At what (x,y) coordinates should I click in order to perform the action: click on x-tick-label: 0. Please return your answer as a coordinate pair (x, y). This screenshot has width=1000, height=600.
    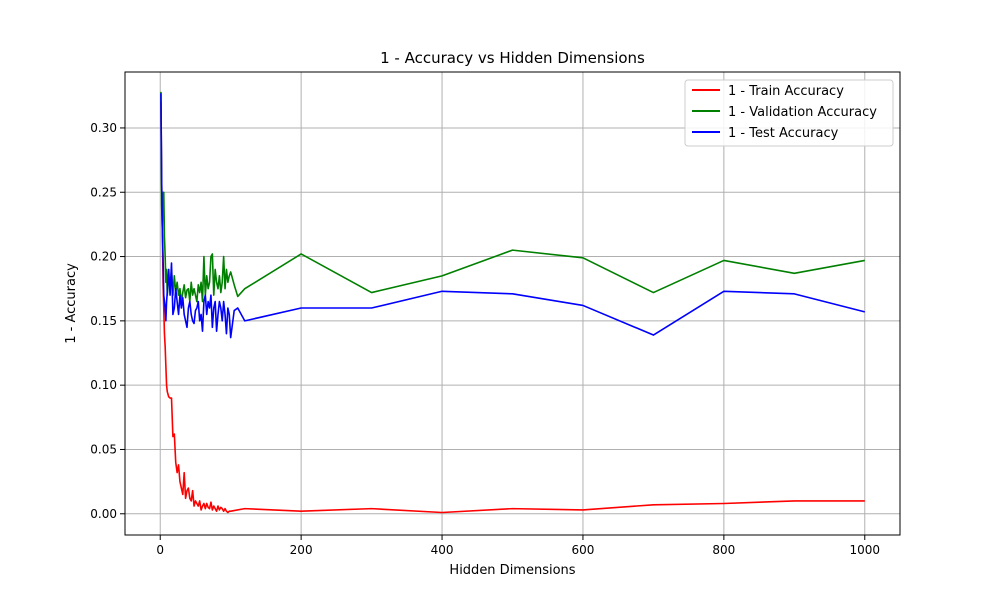
    Looking at the image, I should click on (160, 550).